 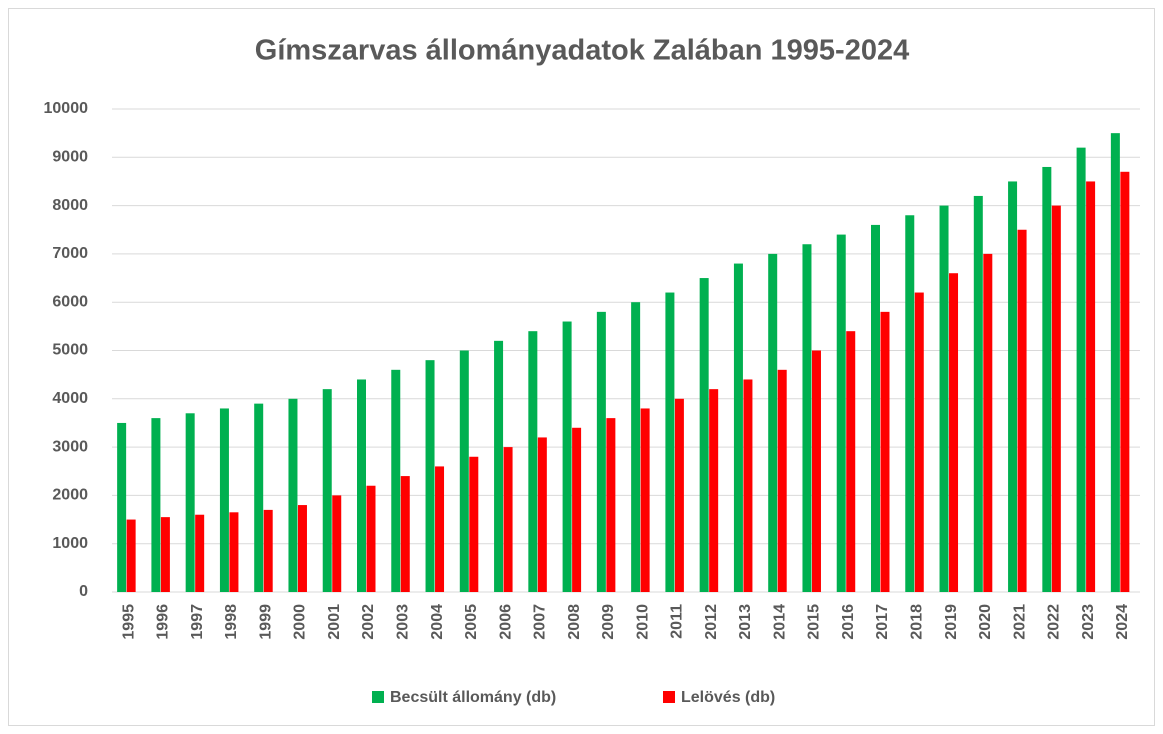 What do you see at coordinates (779, 622) in the screenshot?
I see `x-tick-label: 2014` at bounding box center [779, 622].